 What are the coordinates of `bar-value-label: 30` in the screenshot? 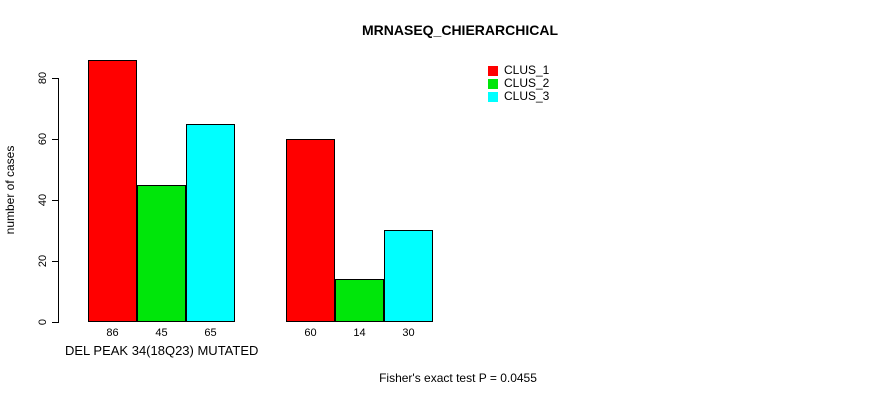 It's located at (408, 333).